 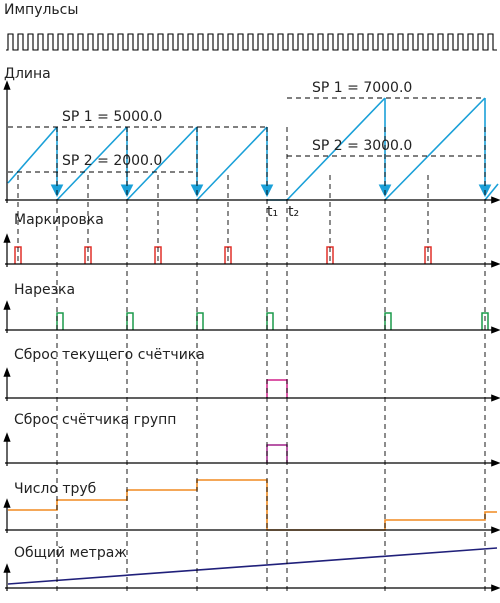 What do you see at coordinates (27, 74) in the screenshot?
I see `label: Длина` at bounding box center [27, 74].